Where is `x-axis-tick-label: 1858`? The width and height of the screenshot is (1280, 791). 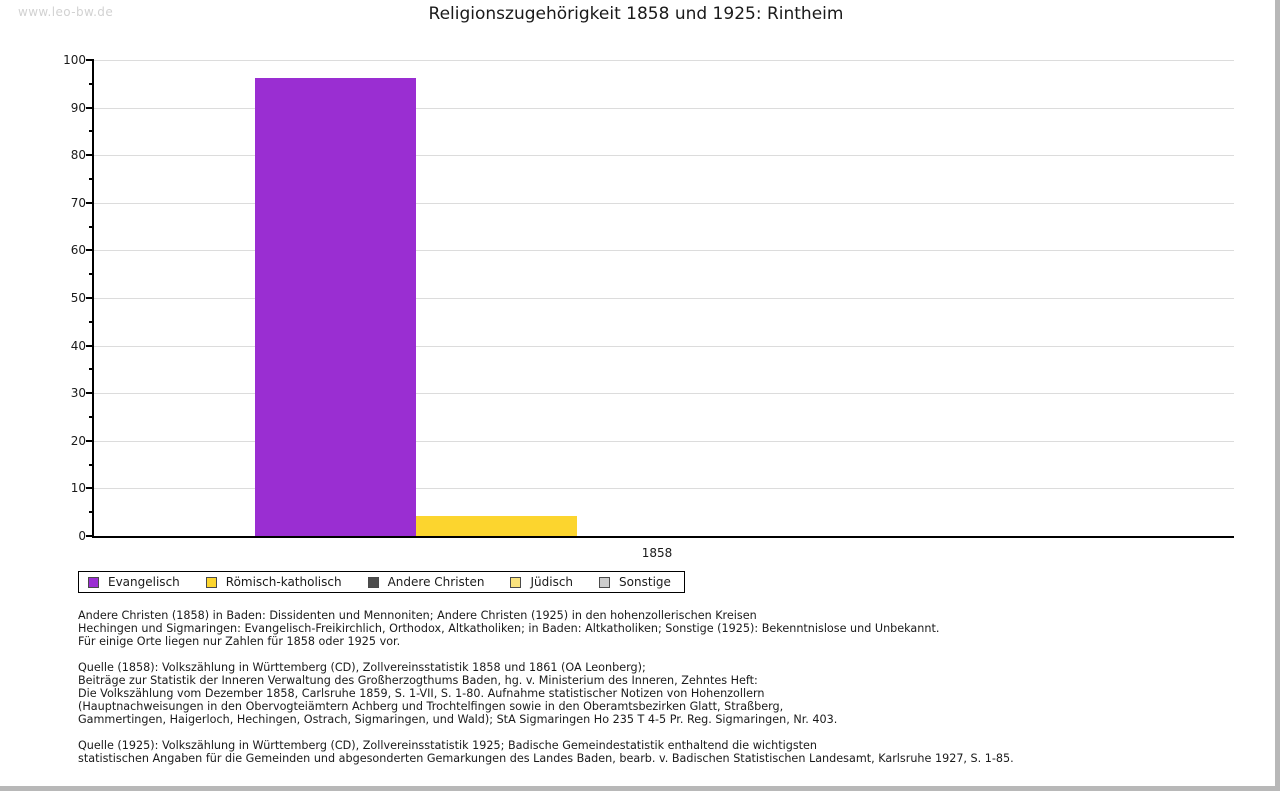 x-axis-tick-label: 1858 is located at coordinates (657, 553).